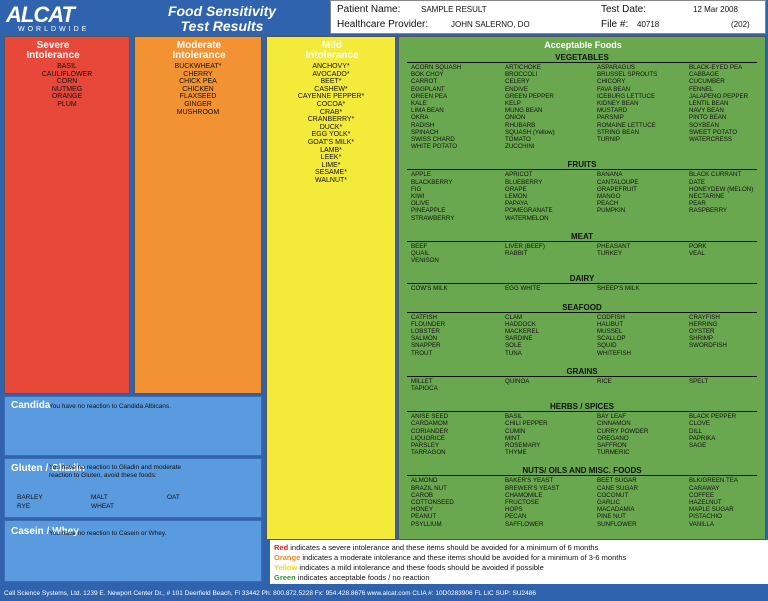 The width and height of the screenshot is (768, 601). Describe the element at coordinates (40, 14) in the screenshot. I see `logo-brand: ALCAT` at that location.